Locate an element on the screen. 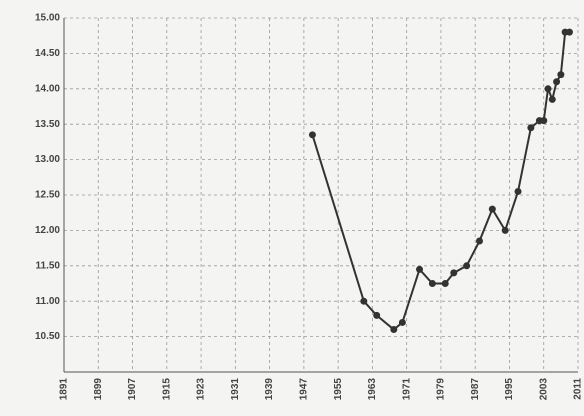 Image resolution: width=584 pixels, height=416 pixels. y-tick-label: 13.50 is located at coordinates (47, 124).